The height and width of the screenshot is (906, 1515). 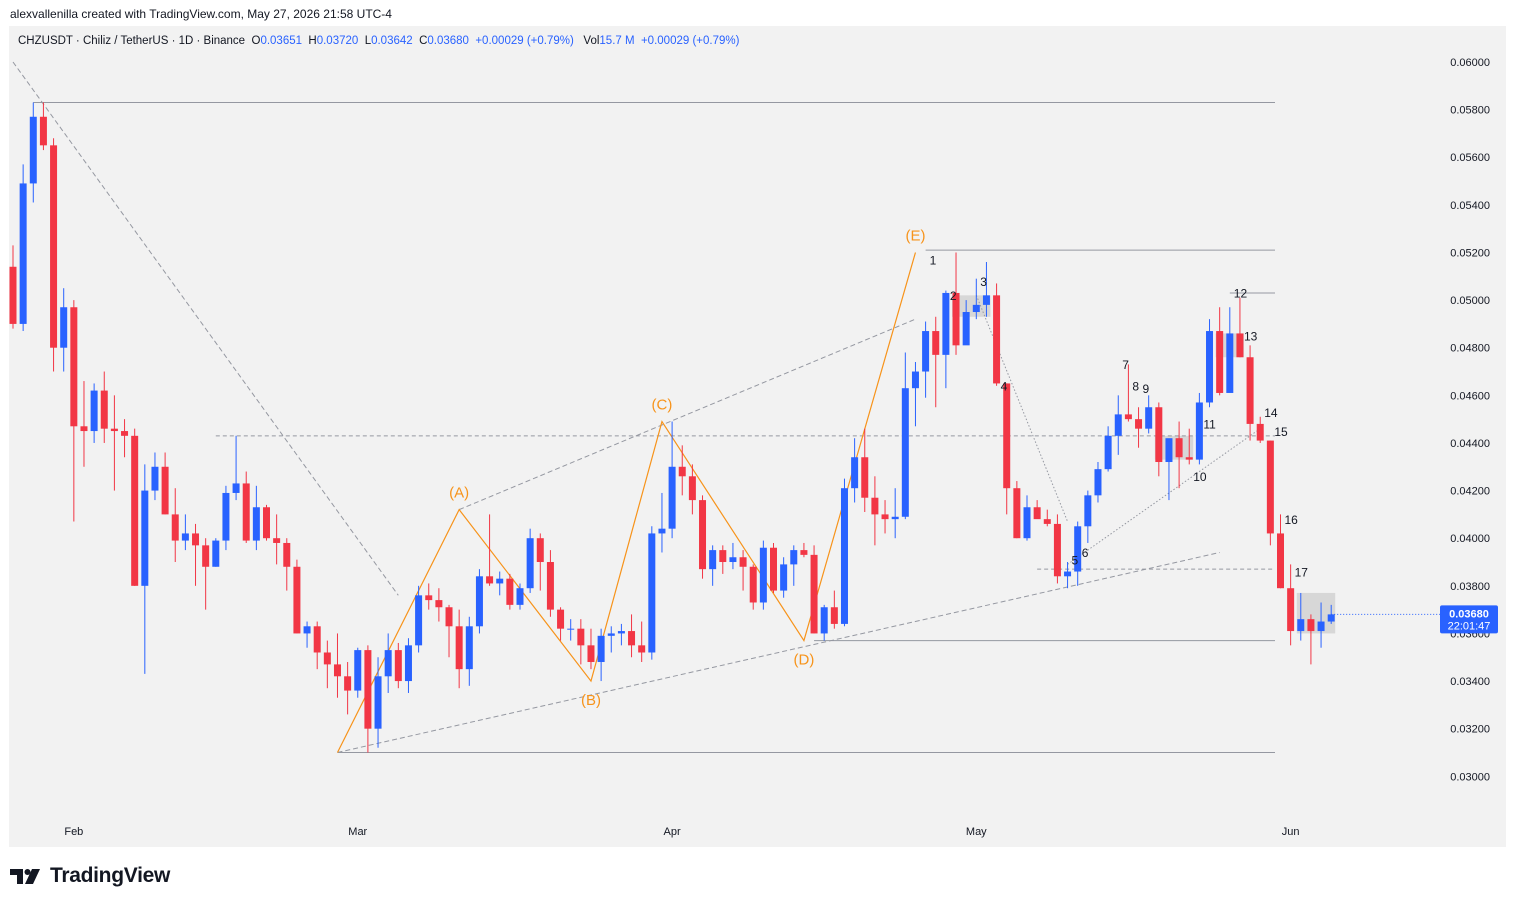 I want to click on wave-label: (D), so click(x=804, y=660).